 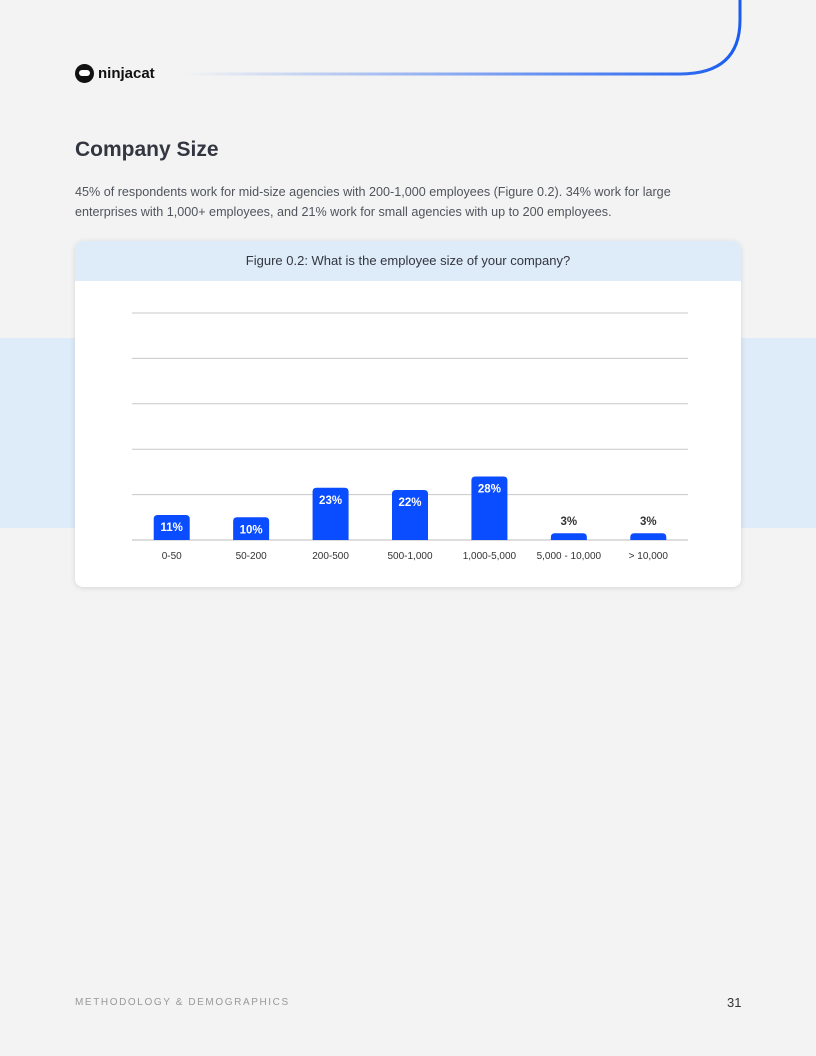 What do you see at coordinates (409, 503) in the screenshot?
I see `data-label: 22%` at bounding box center [409, 503].